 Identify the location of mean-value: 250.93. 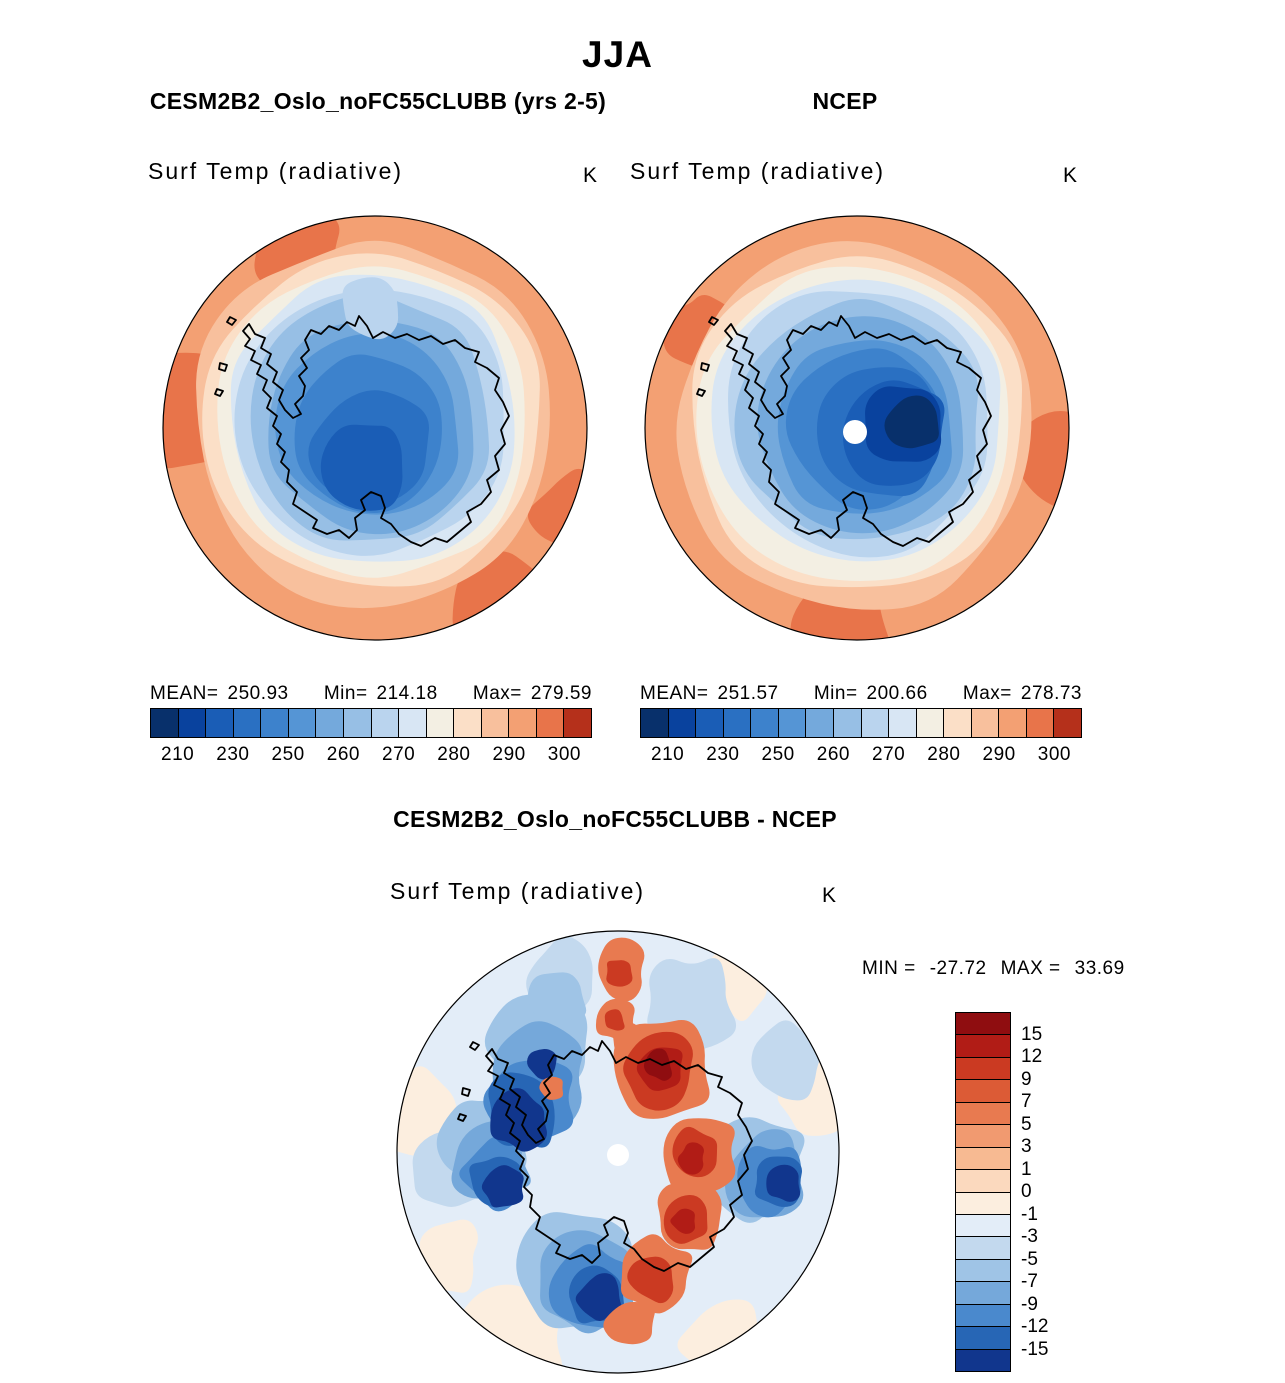
(258, 693).